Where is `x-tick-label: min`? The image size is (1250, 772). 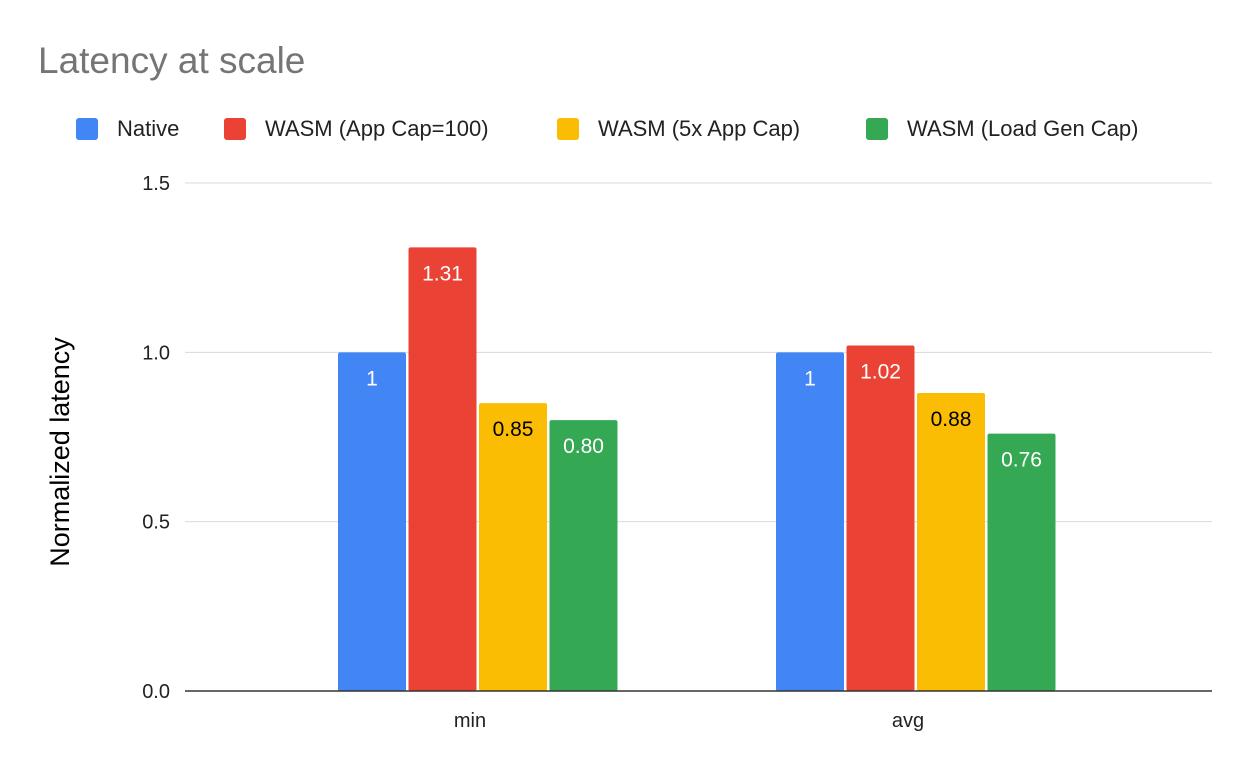 x-tick-label: min is located at coordinates (470, 721).